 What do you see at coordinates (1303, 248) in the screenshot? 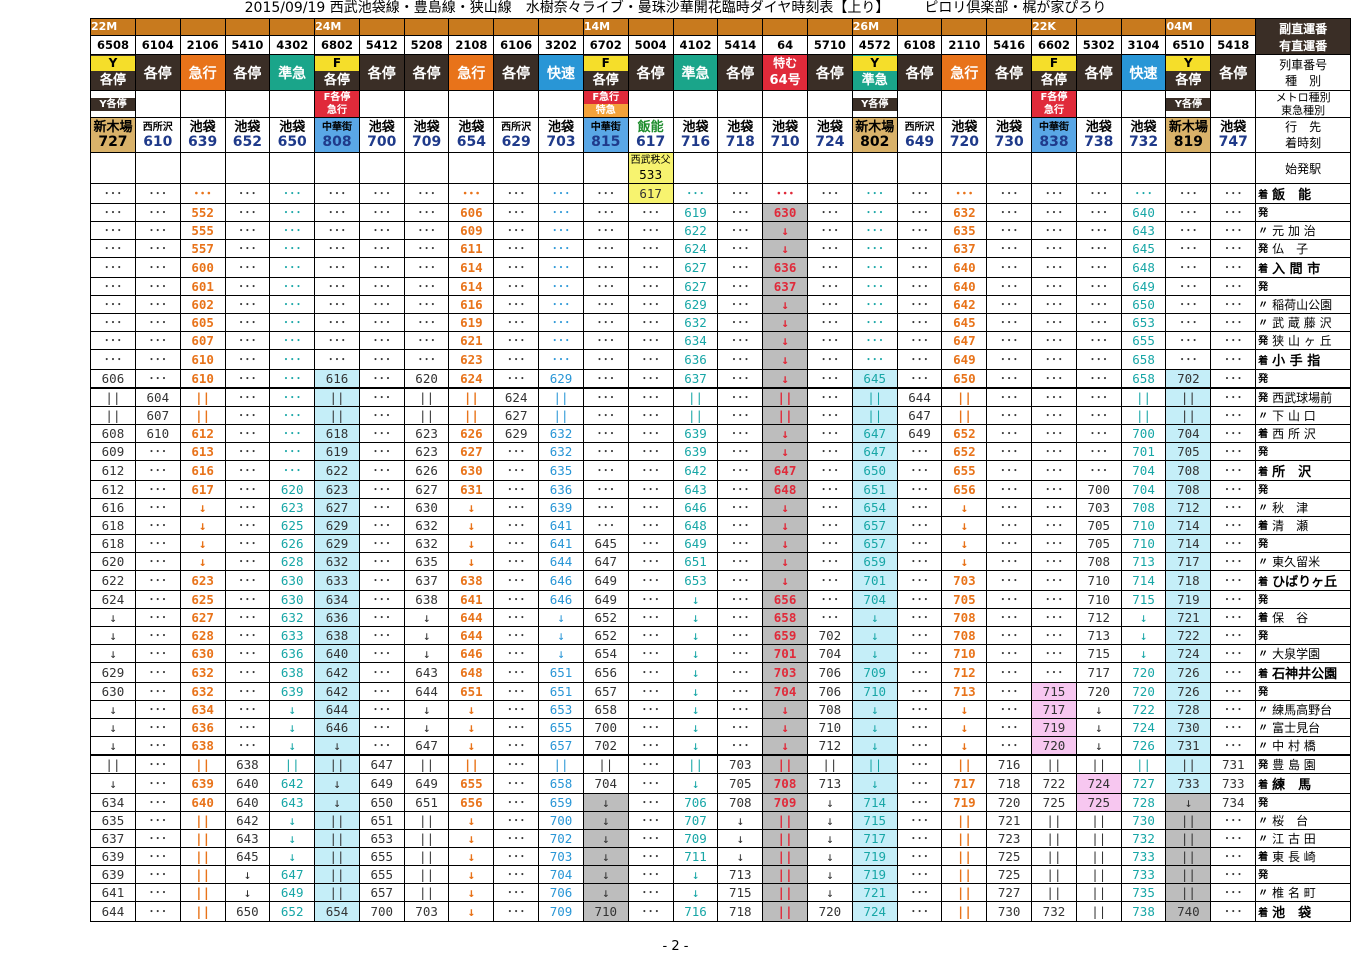
I see `station-label: 発仏 子` at bounding box center [1303, 248].